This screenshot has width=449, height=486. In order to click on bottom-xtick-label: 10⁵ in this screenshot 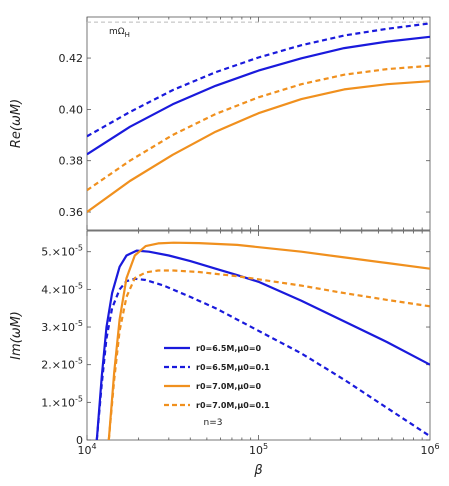, I will do `click(258, 449)`.